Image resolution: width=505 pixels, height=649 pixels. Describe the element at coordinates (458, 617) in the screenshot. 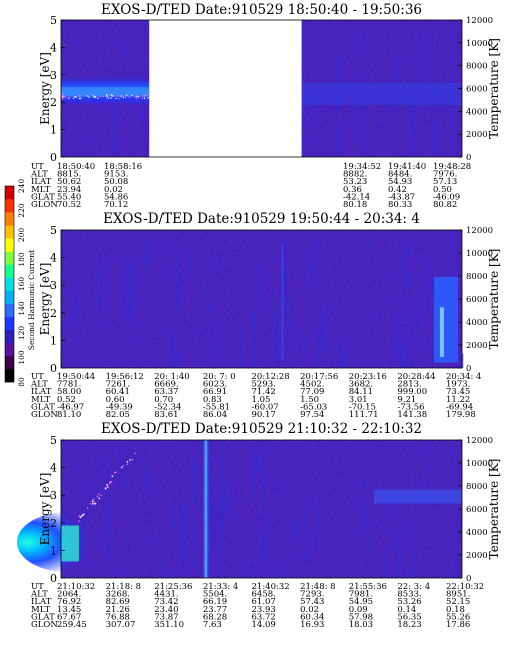

I see `ephemeris-cell: 55.26` at that location.